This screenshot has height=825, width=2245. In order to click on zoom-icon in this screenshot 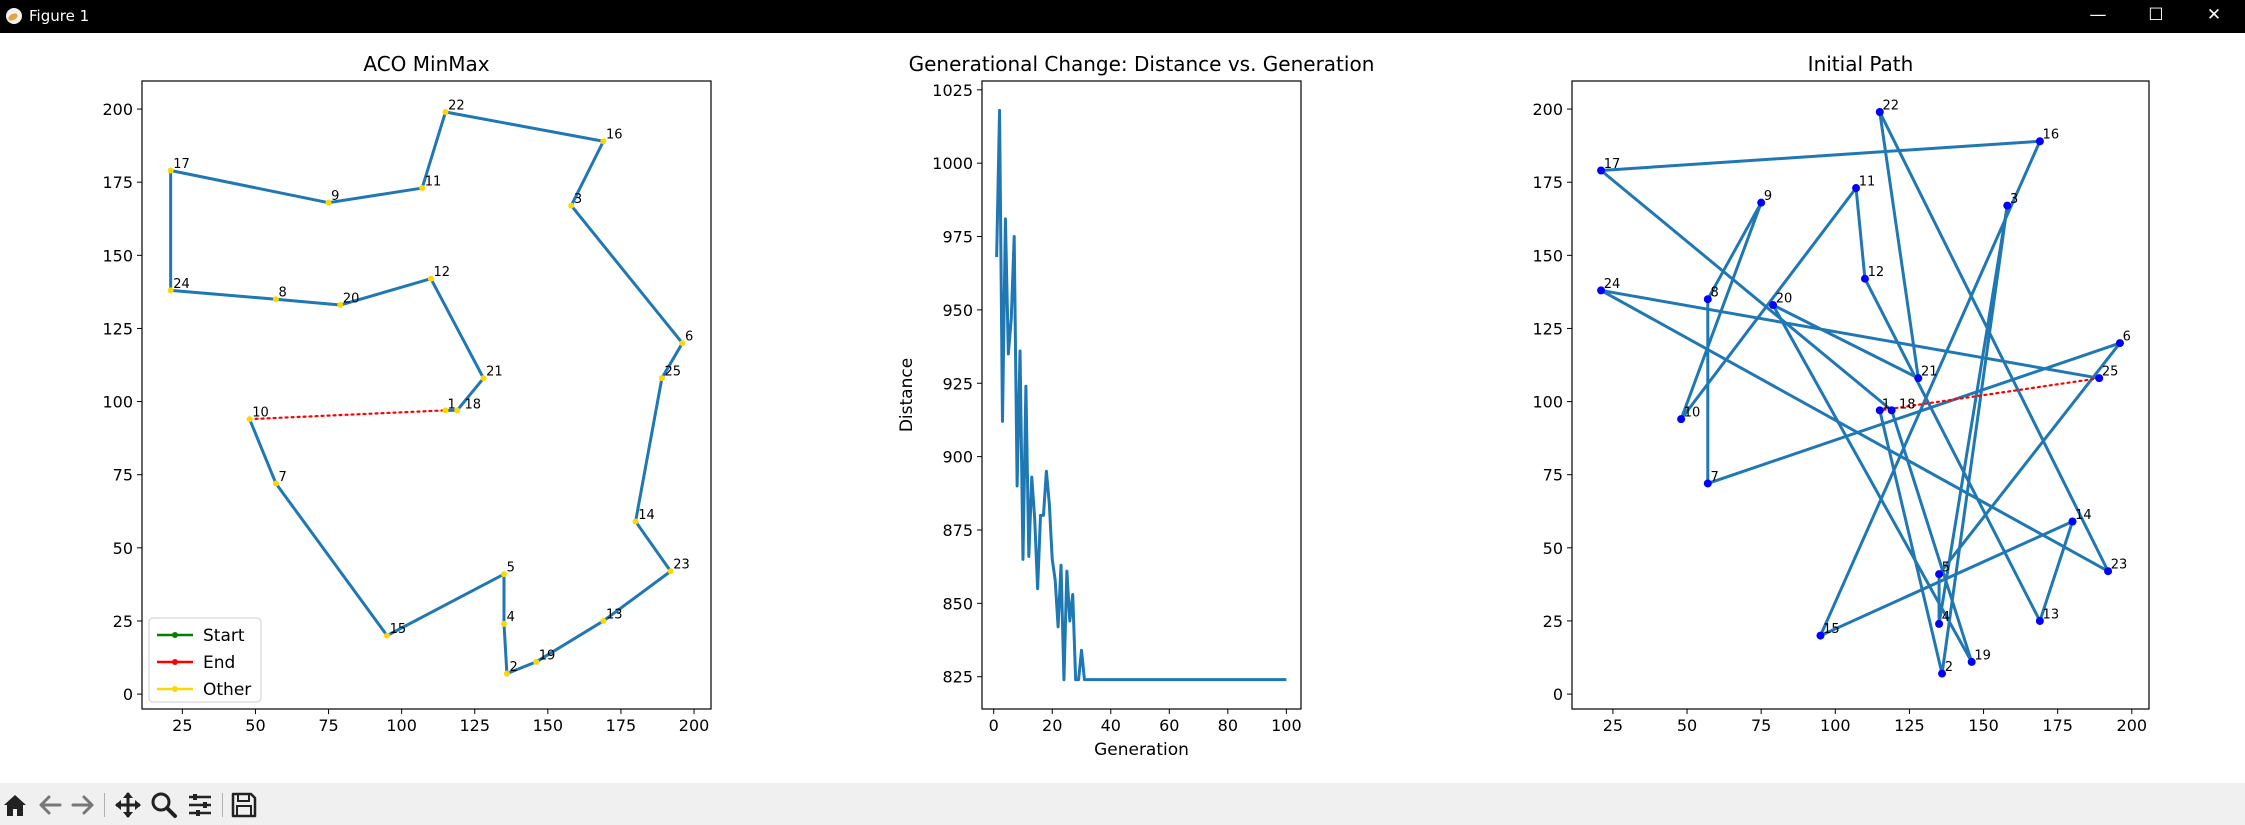, I will do `click(164, 805)`.